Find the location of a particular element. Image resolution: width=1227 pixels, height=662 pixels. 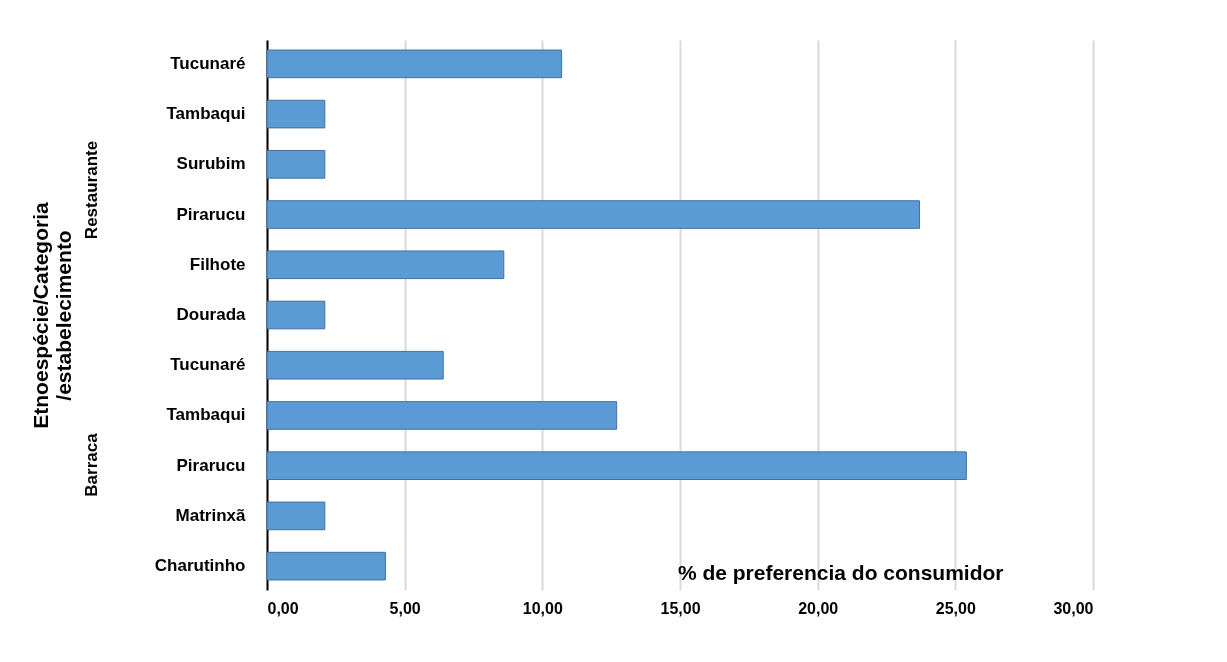

x-tick-label: 30,00 is located at coordinates (1073, 608).